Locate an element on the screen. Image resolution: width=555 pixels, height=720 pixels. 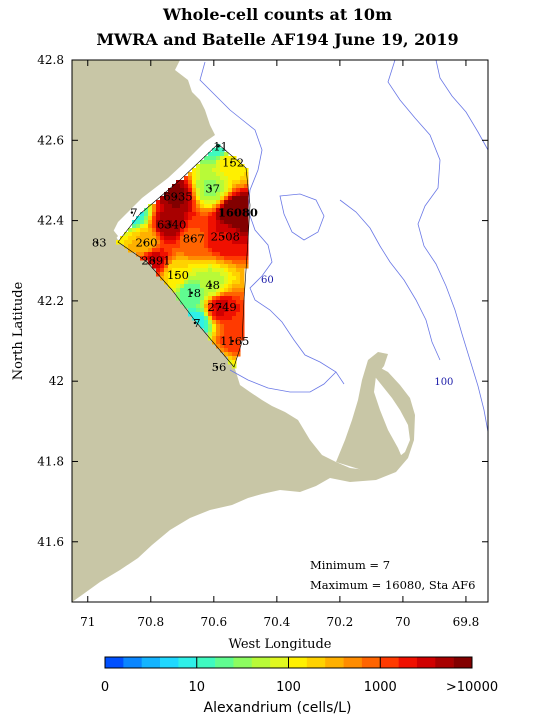
station-label: 48 is located at coordinates (212, 285).